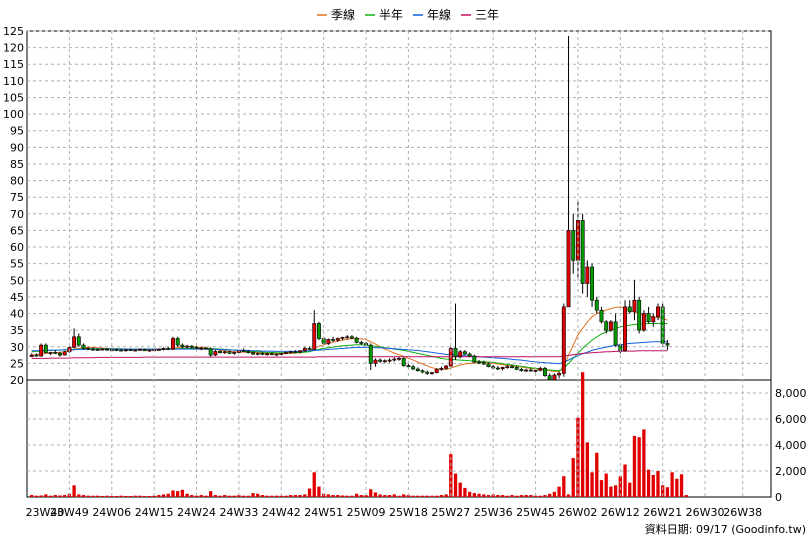 Image resolution: width=808 pixels, height=540 pixels. What do you see at coordinates (408, 512) in the screenshot?
I see `x-tick-label: 25W18` at bounding box center [408, 512].